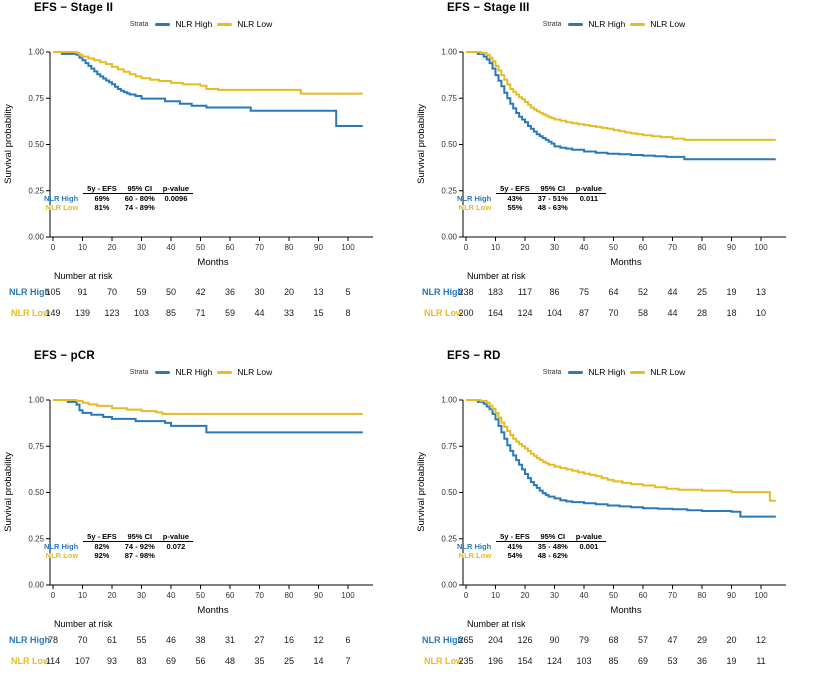  Describe the element at coordinates (200, 292) in the screenshot. I see `risk-count: 42` at that location.